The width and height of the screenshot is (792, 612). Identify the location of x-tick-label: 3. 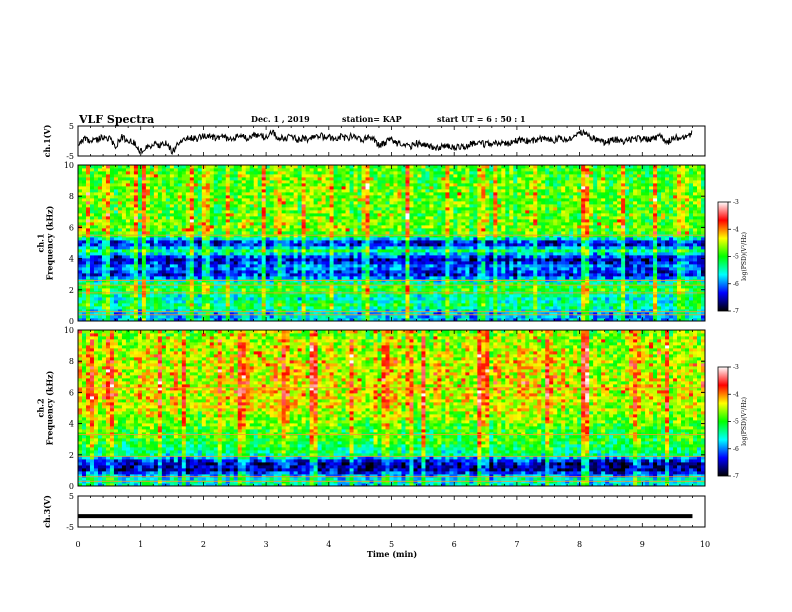
(266, 544).